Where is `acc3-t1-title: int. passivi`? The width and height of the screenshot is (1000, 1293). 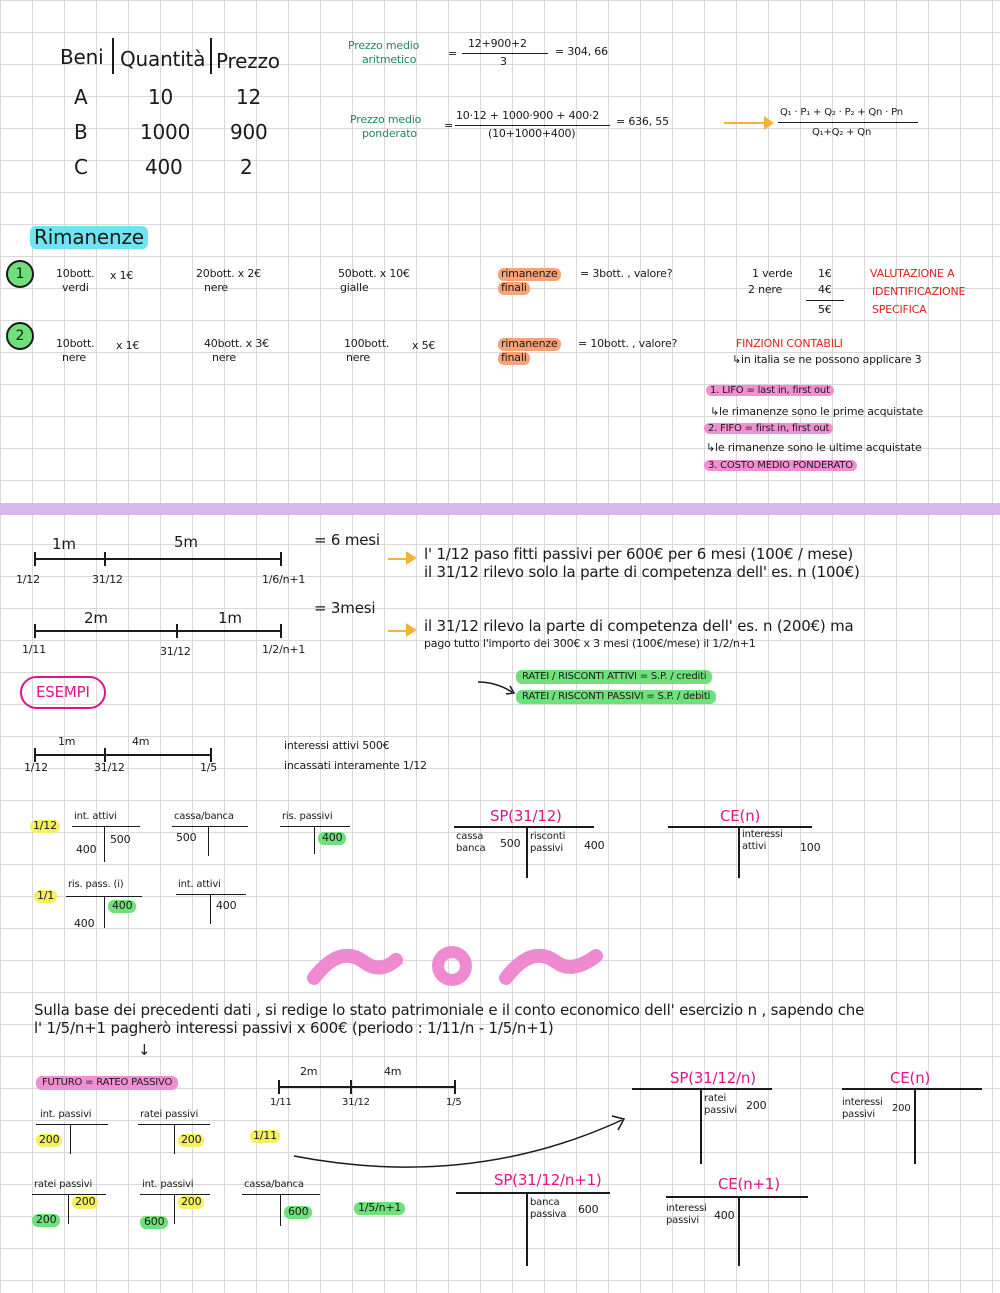 acc3-t1-title: int. passivi is located at coordinates (66, 1114).